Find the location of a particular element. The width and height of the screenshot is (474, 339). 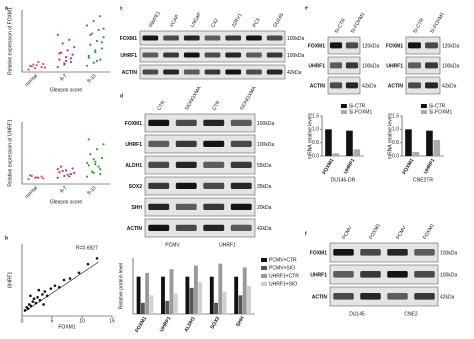

x-axis-label: Gleason score is located at coordinates (66, 202).